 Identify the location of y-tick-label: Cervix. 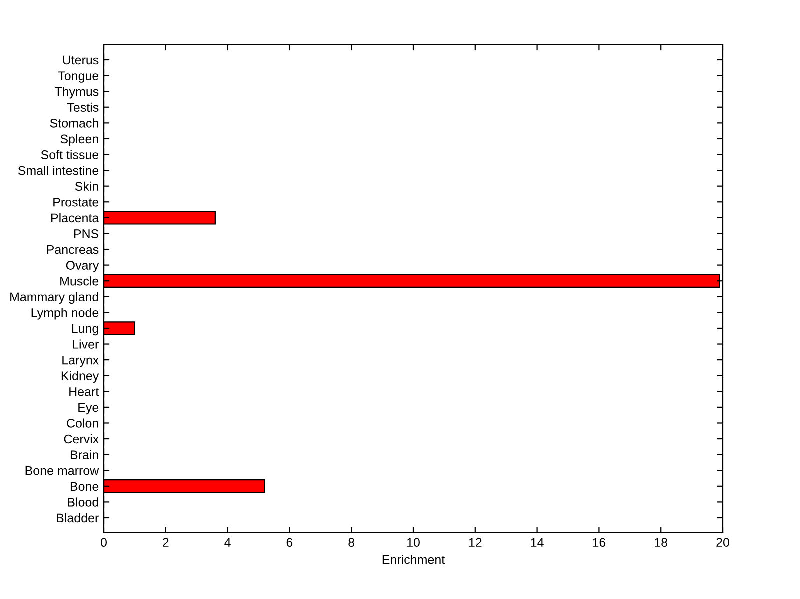
(82, 439).